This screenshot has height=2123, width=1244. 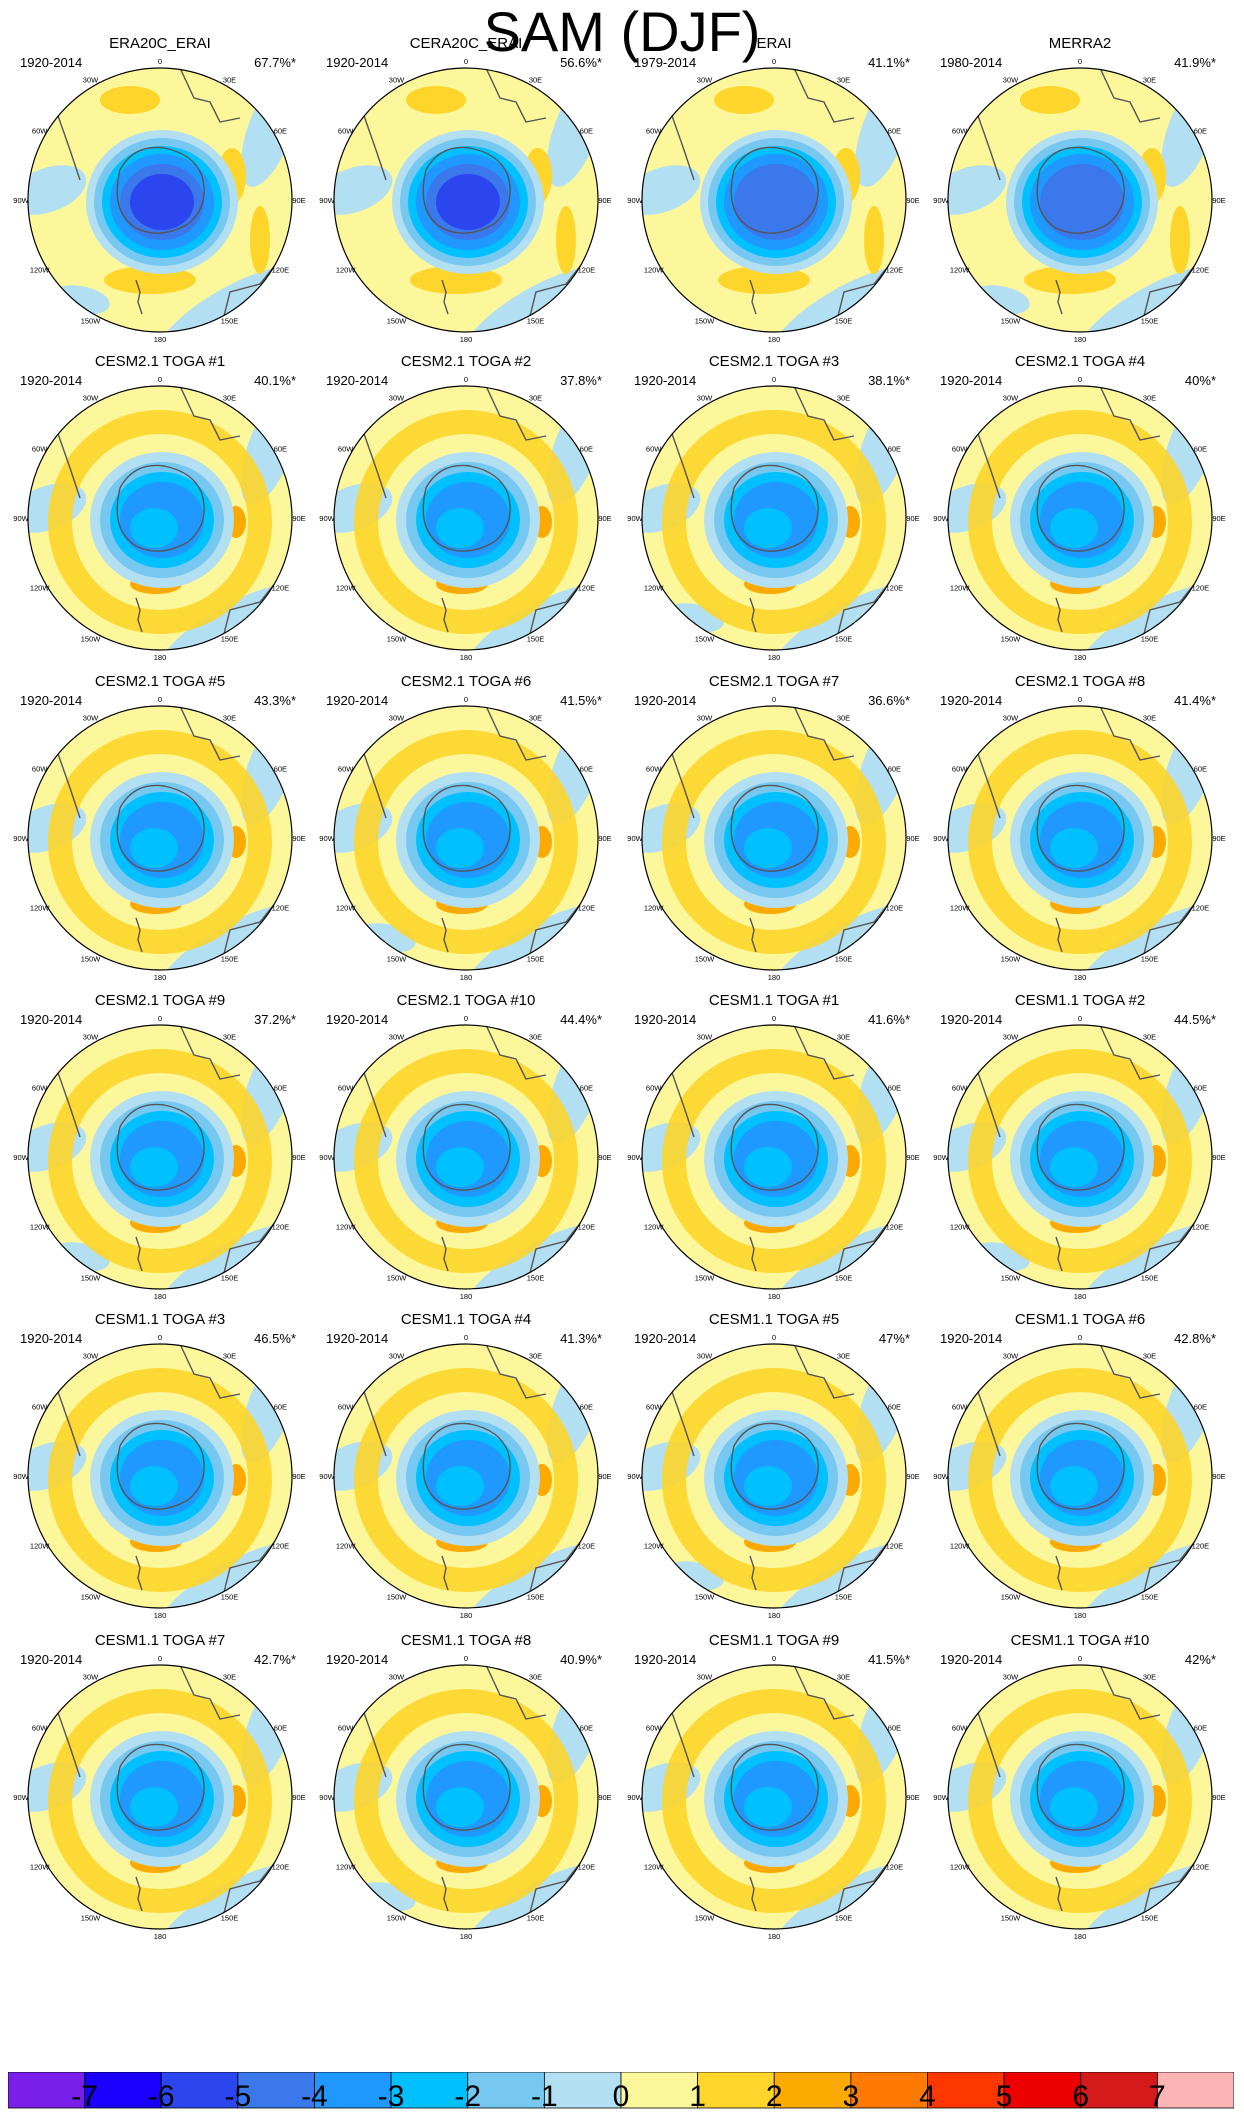 What do you see at coordinates (466, 1319) in the screenshot?
I see `panel-title: CESM1.1 TOGA #4` at bounding box center [466, 1319].